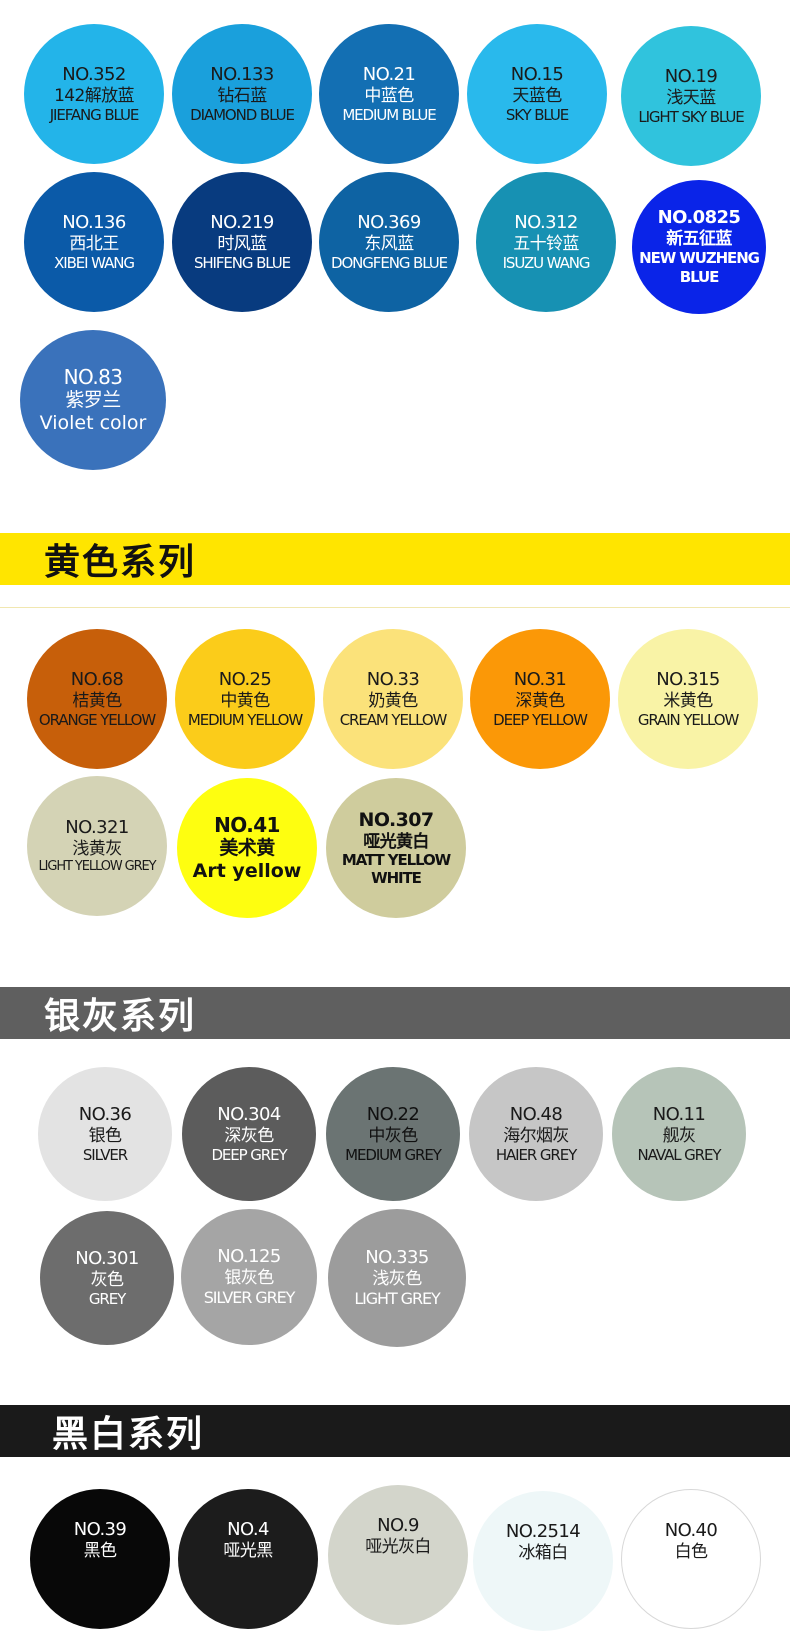 The height and width of the screenshot is (1631, 790). Describe the element at coordinates (100, 1550) in the screenshot. I see `swatch-chinese-name: 黑色` at that location.